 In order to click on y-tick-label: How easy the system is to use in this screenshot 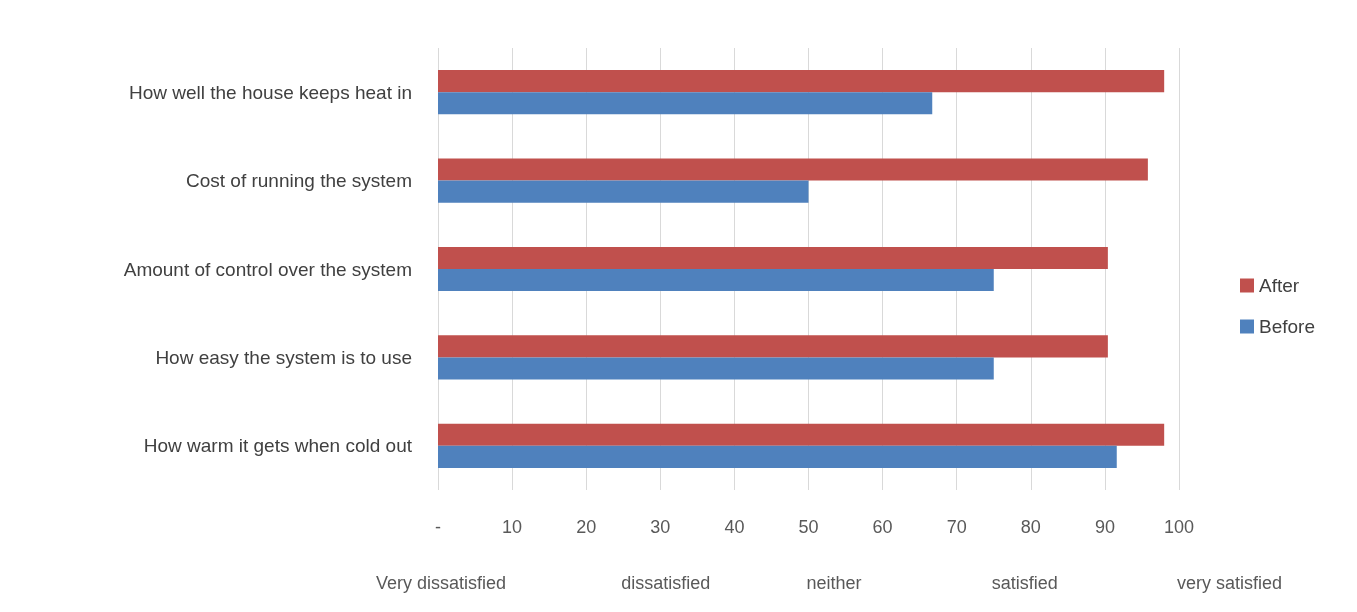, I will do `click(283, 357)`.